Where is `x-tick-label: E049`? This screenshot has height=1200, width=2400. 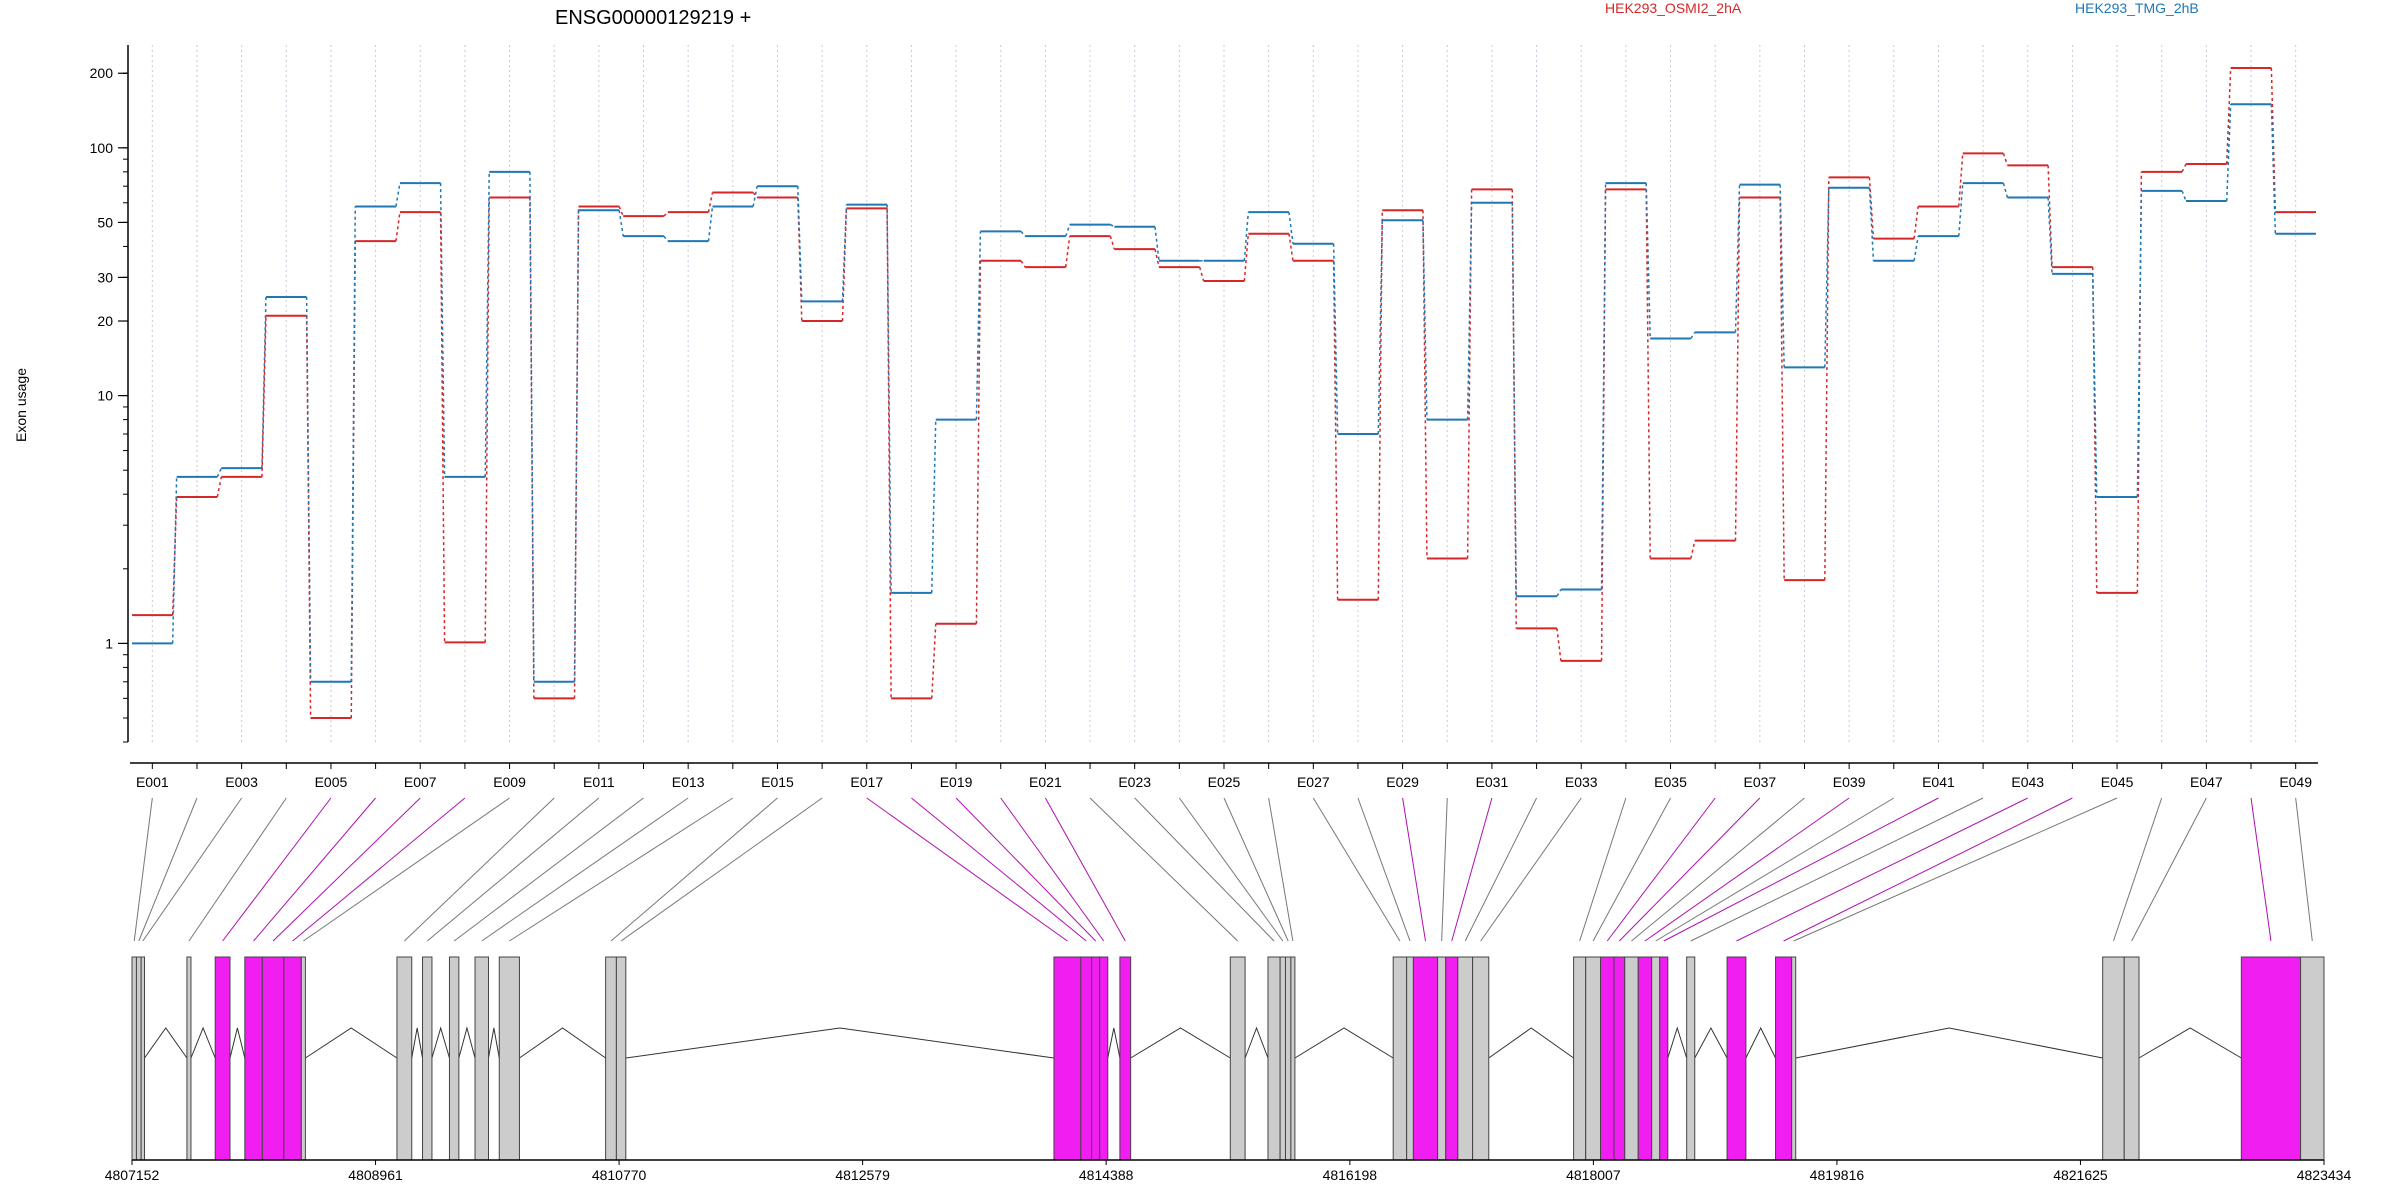
x-tick-label: E049 is located at coordinates (2295, 782).